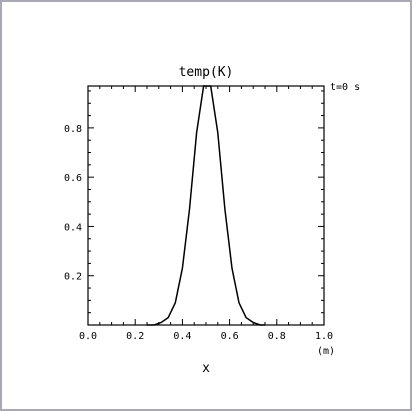  What do you see at coordinates (73, 227) in the screenshot?
I see `y-tick-label: 0.4` at bounding box center [73, 227].